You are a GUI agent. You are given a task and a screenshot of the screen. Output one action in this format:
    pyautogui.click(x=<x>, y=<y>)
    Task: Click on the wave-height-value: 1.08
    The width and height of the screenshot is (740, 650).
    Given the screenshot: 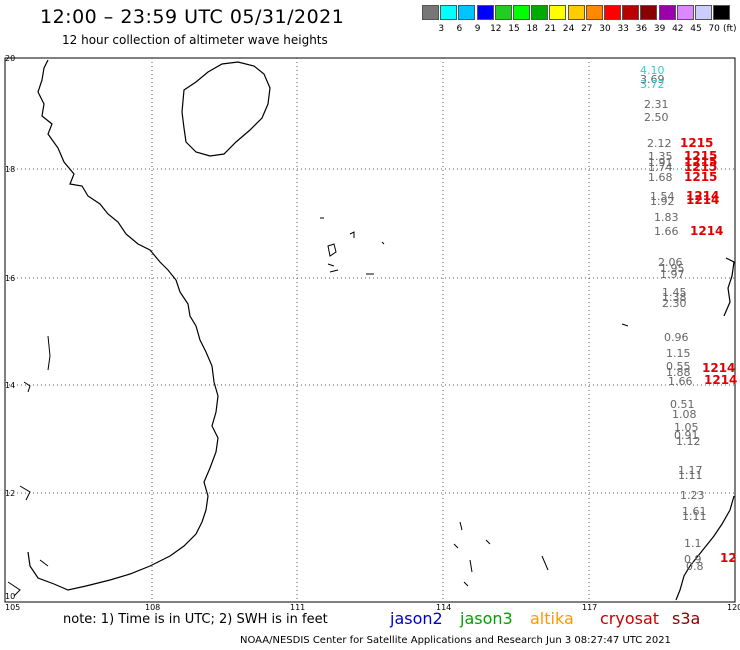 What is the action you would take?
    pyautogui.click(x=684, y=414)
    